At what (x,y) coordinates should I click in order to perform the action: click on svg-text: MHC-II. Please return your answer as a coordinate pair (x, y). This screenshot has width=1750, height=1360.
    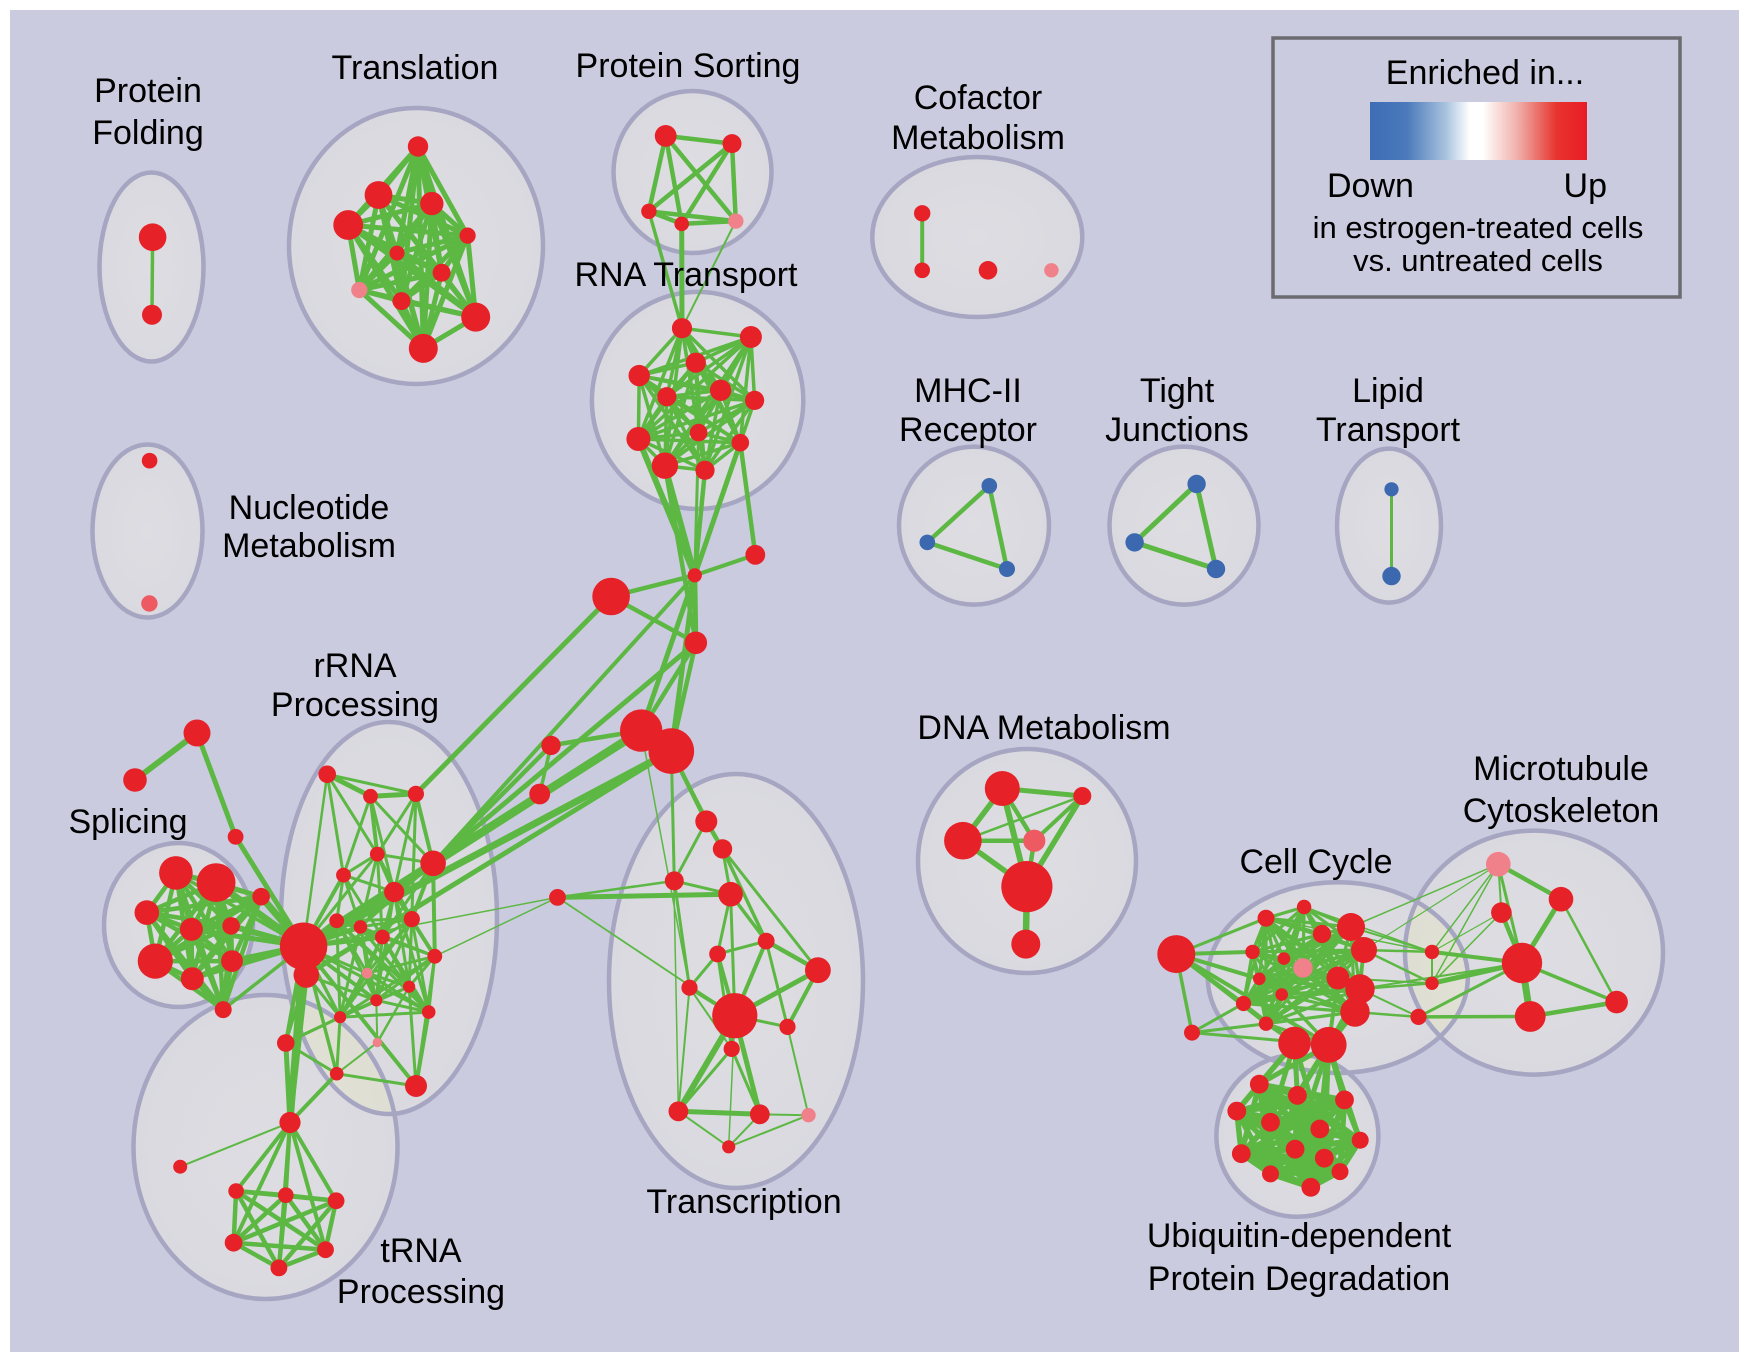
    Looking at the image, I should click on (968, 391).